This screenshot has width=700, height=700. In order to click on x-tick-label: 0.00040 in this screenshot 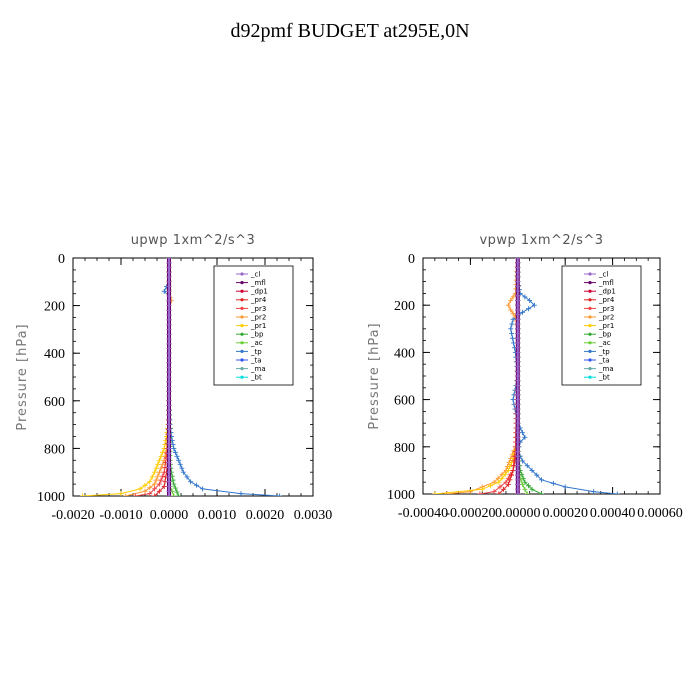, I will do `click(613, 513)`.